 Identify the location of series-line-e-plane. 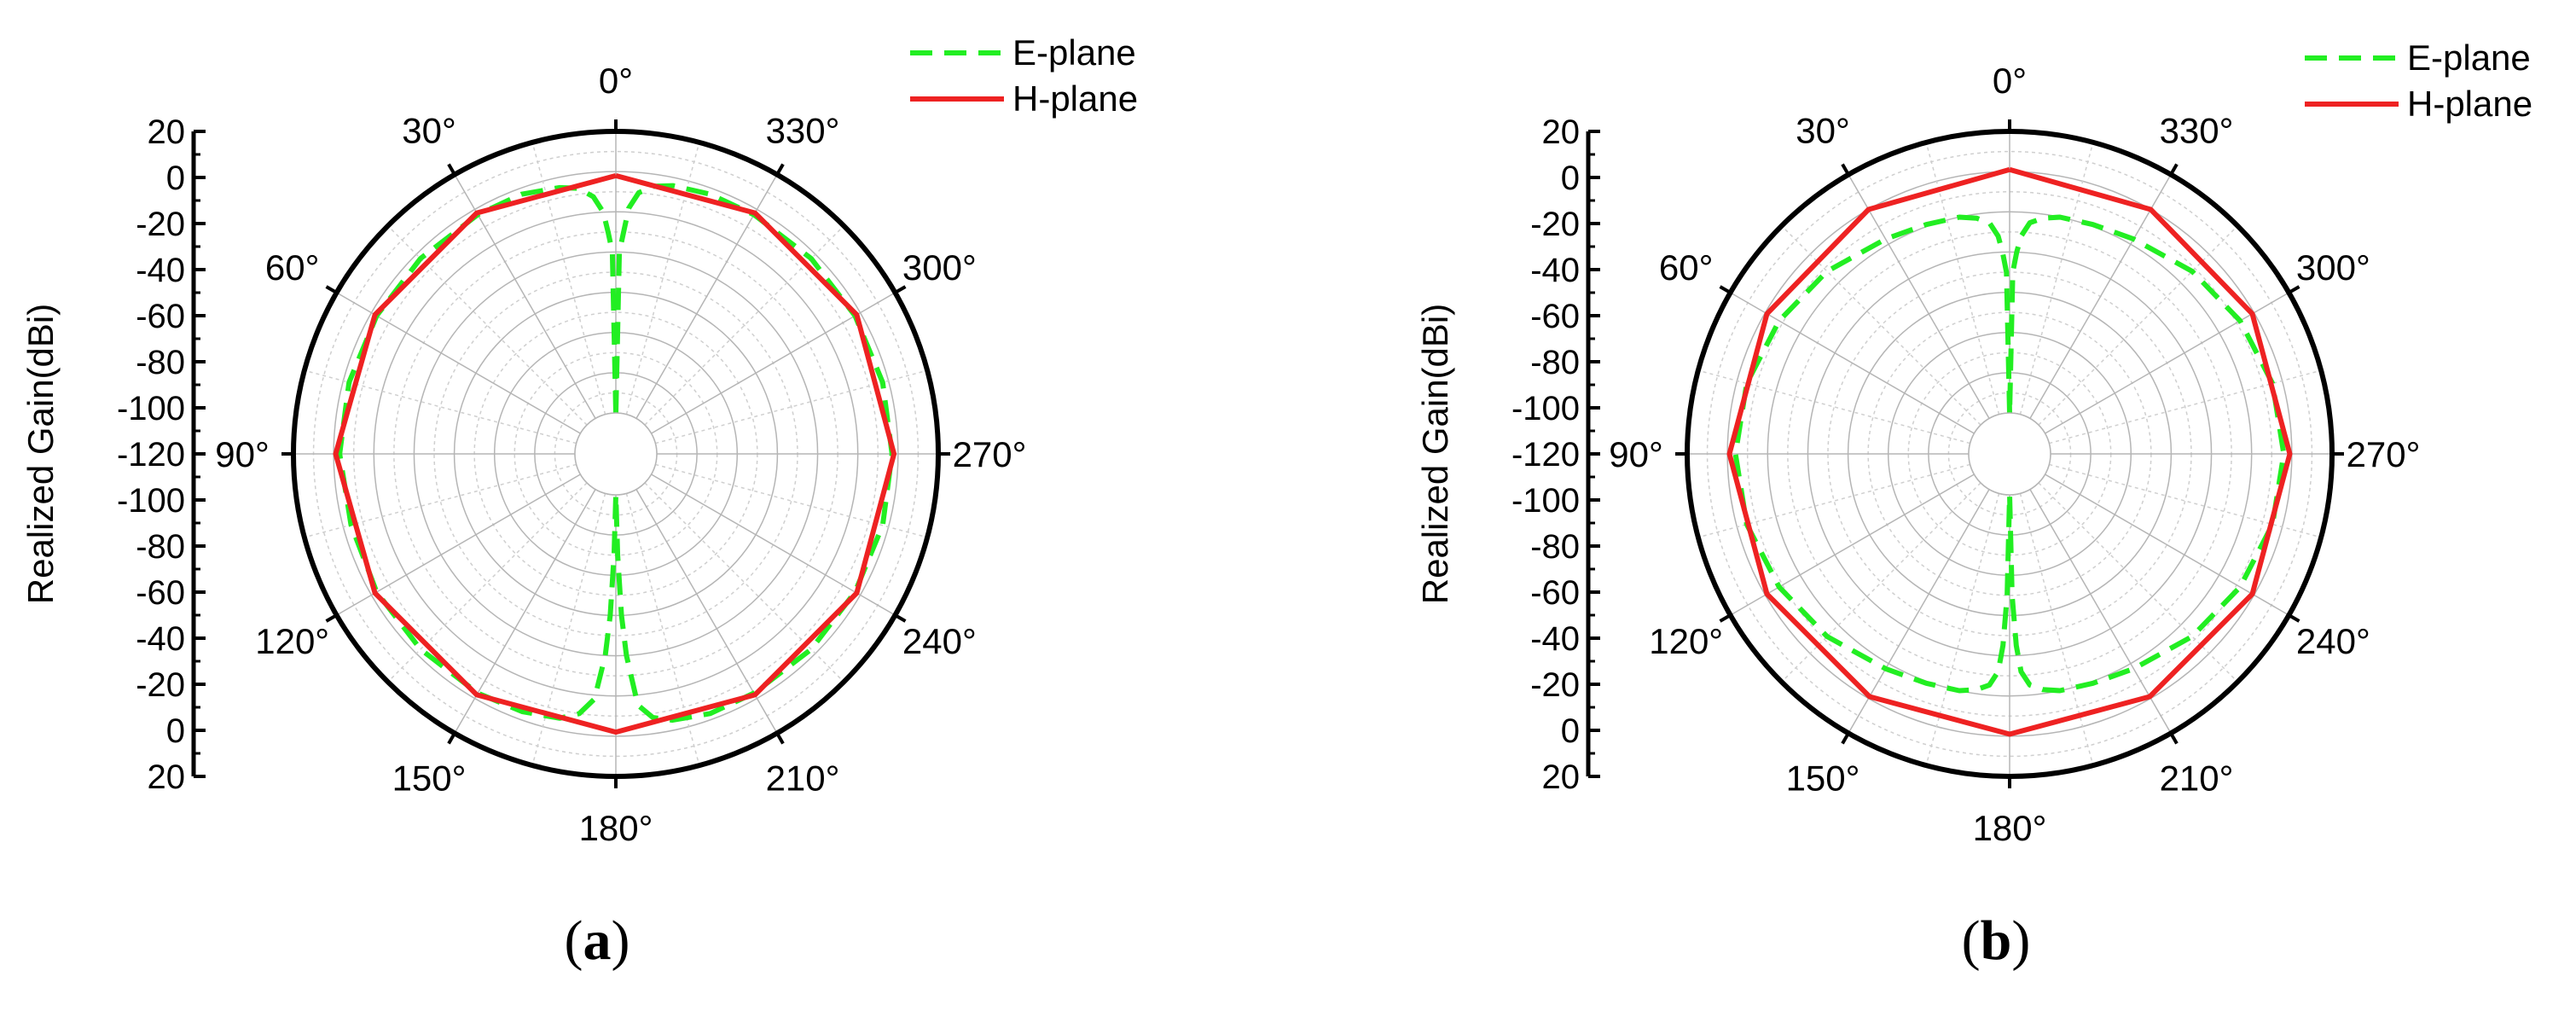
(2009, 454).